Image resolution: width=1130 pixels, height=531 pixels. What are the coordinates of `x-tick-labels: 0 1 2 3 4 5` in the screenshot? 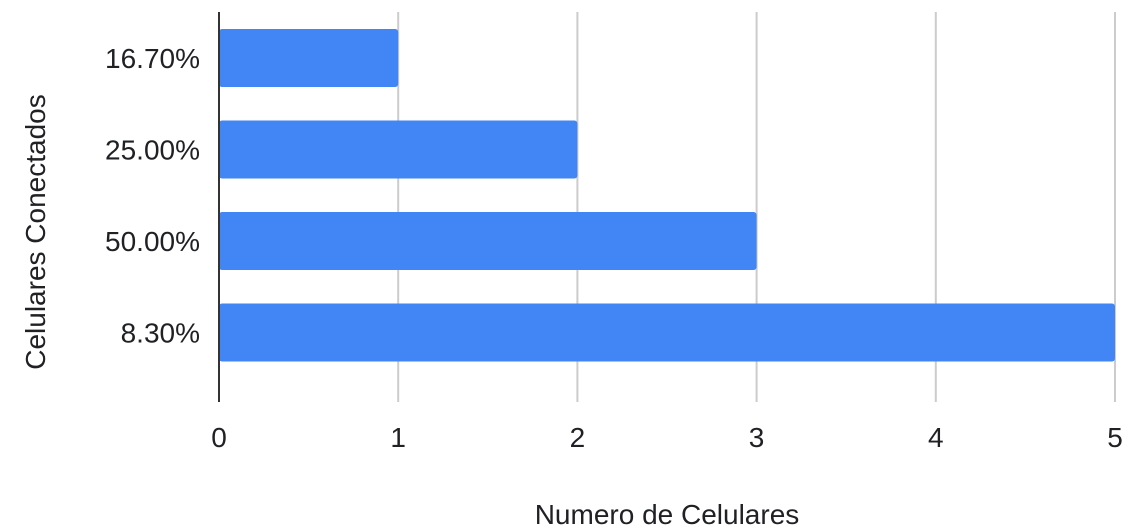 It's located at (667, 437).